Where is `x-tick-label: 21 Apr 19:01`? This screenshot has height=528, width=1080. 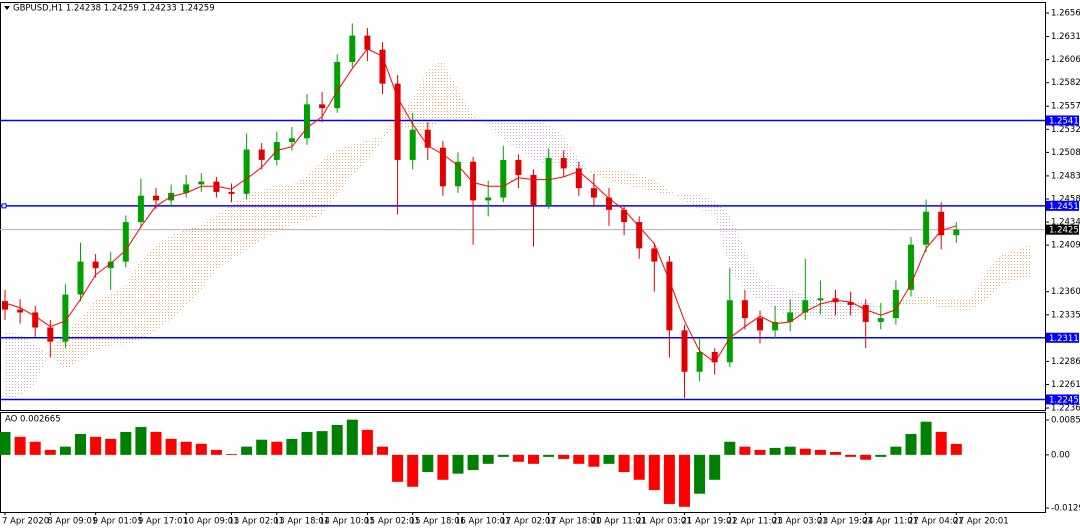 x-tick-label: 21 Apr 19:01 is located at coordinates (709, 522).